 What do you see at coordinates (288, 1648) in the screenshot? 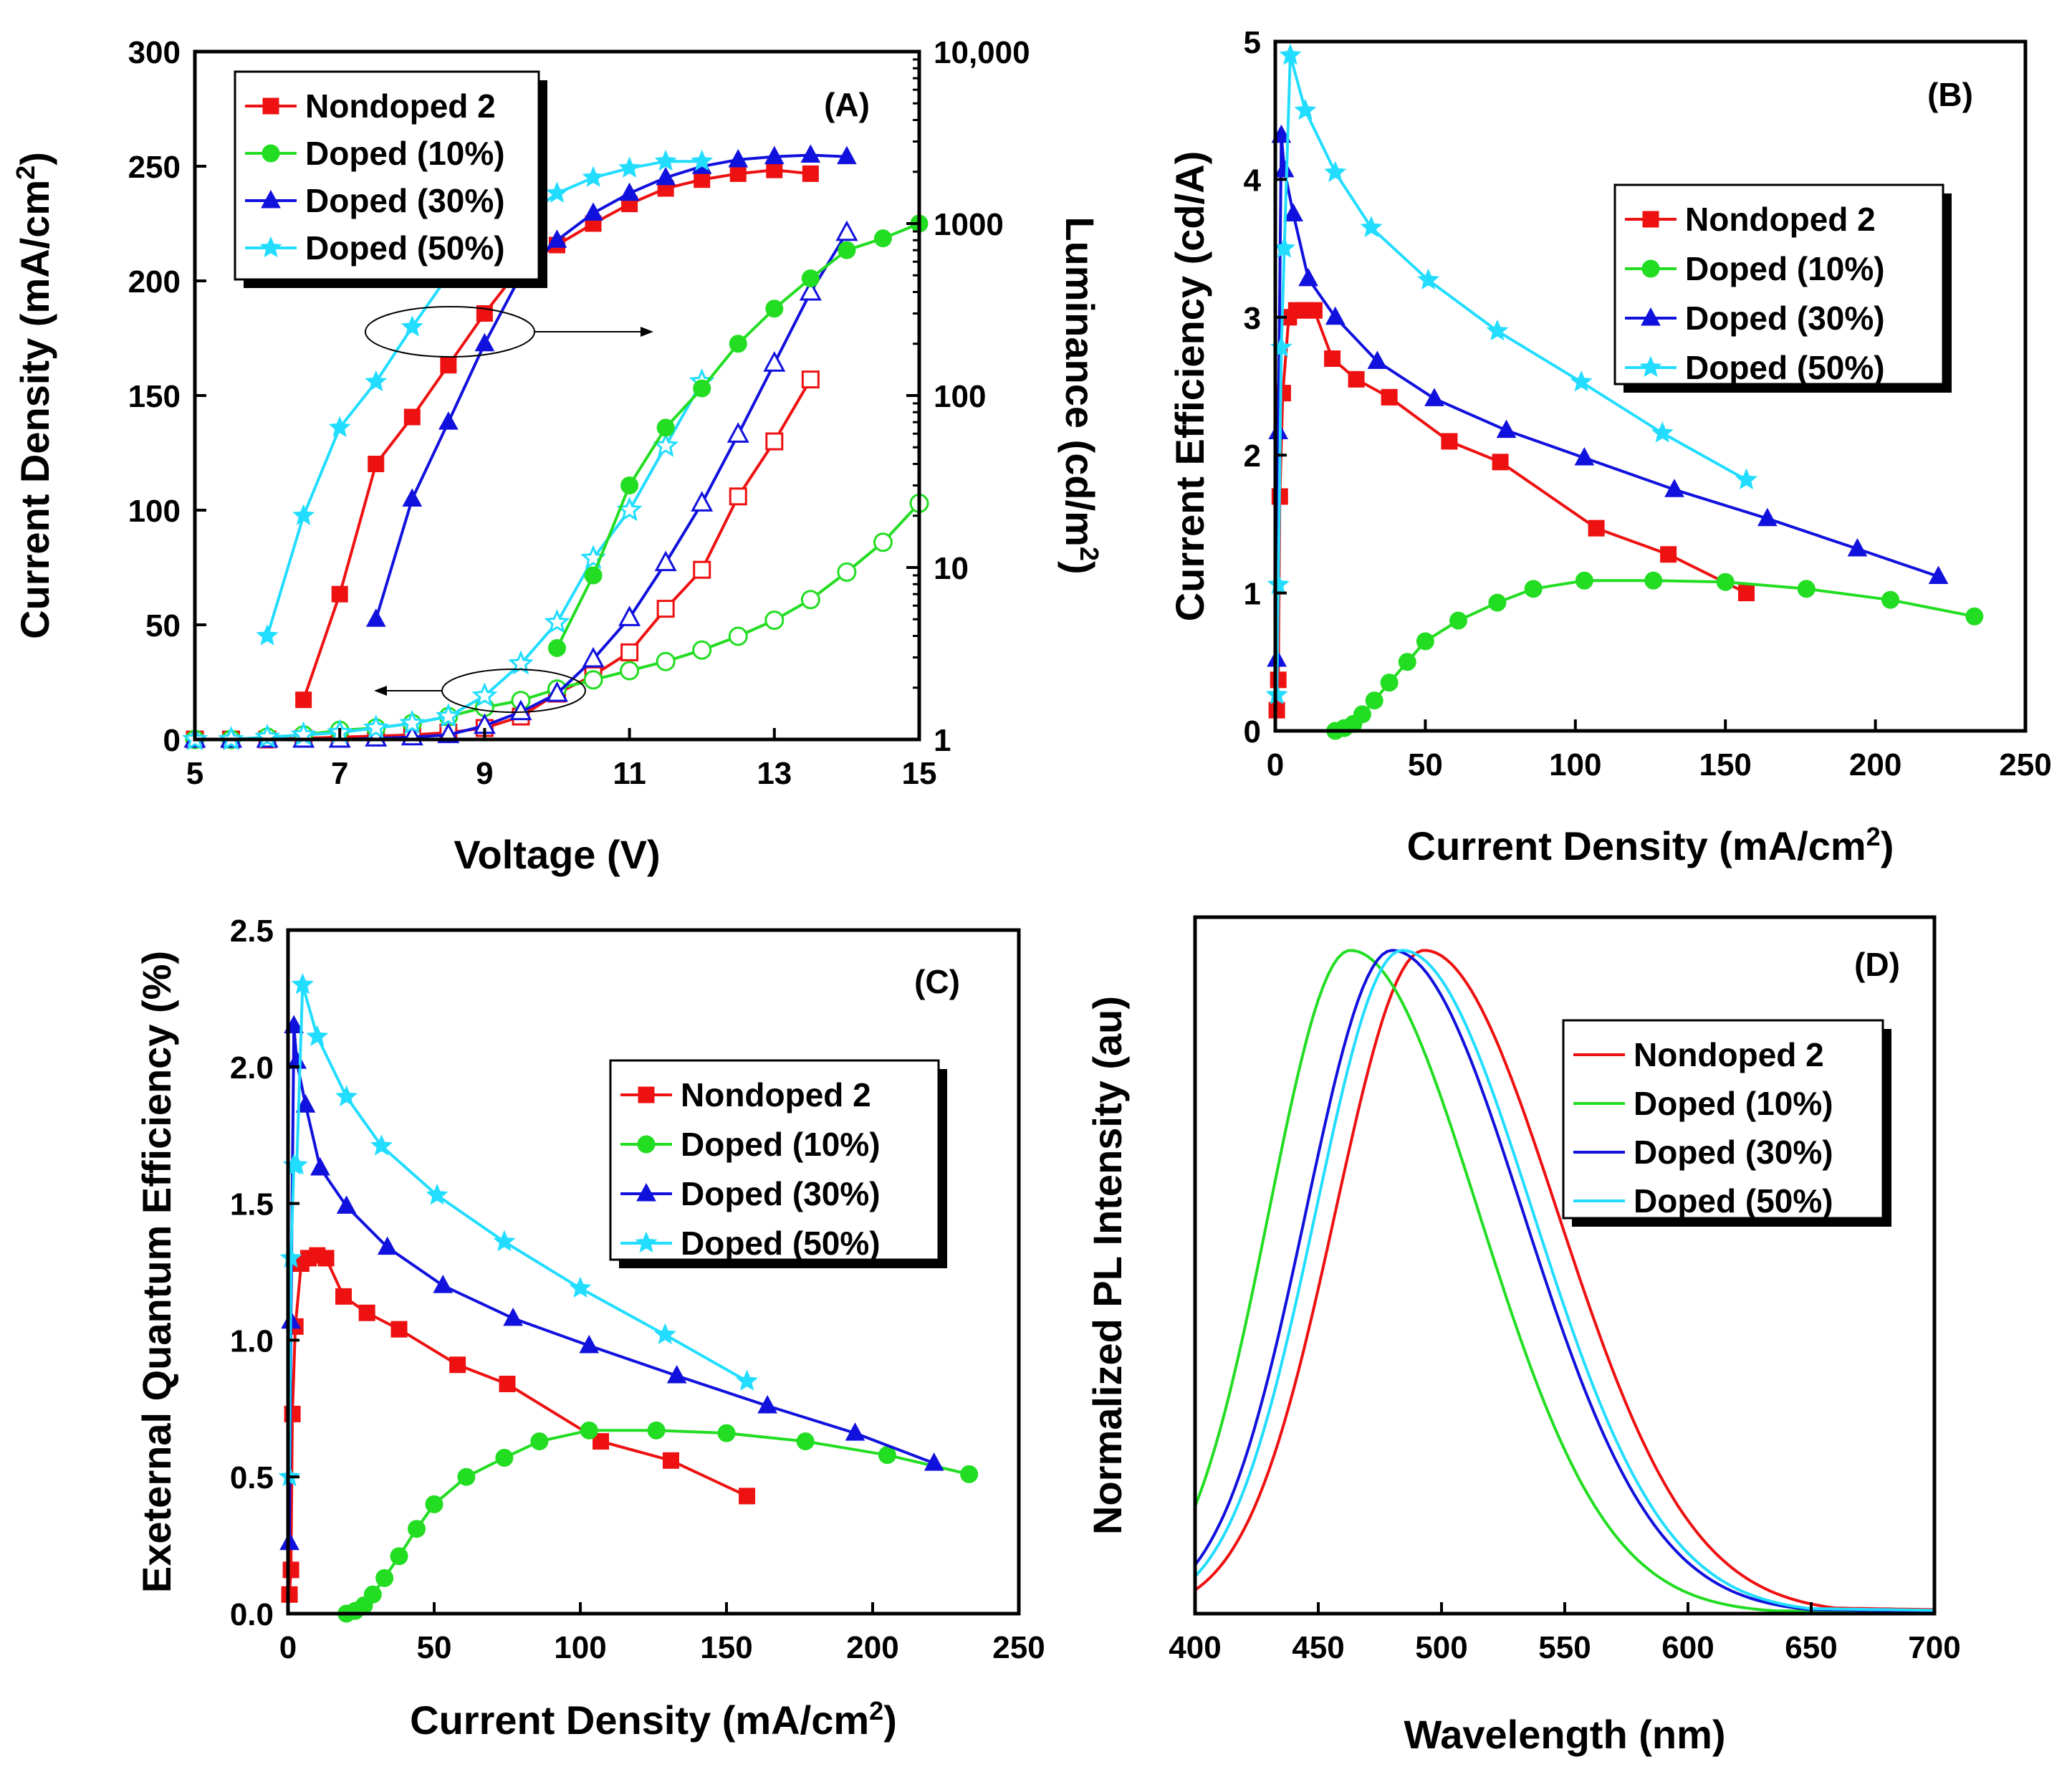
I see `x-tick-label: 0` at bounding box center [288, 1648].